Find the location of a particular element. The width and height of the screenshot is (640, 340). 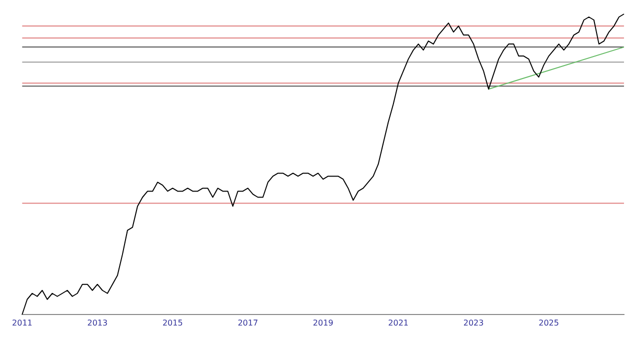

x-tick-label: 2011 is located at coordinates (22, 323).